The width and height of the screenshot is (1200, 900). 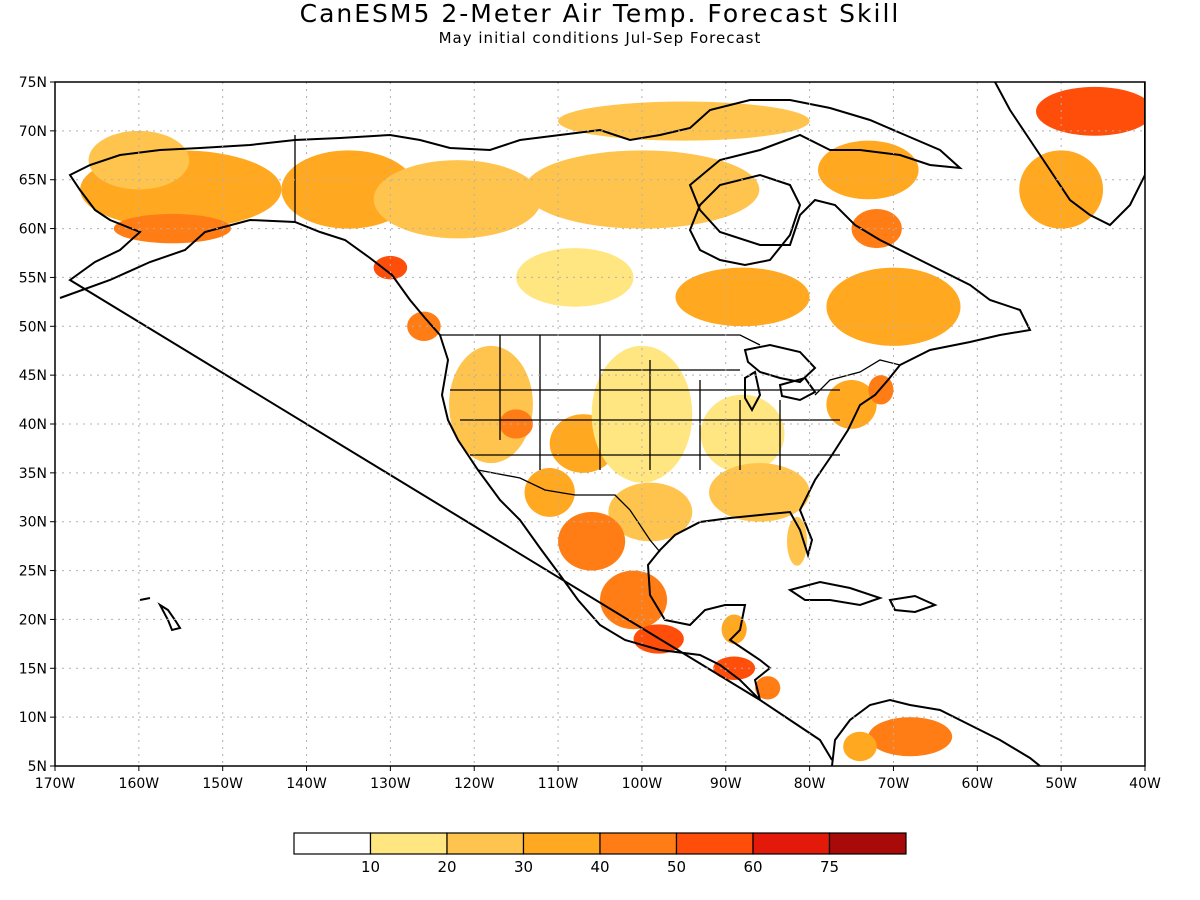 What do you see at coordinates (370, 867) in the screenshot?
I see `colorbar-label: 10` at bounding box center [370, 867].